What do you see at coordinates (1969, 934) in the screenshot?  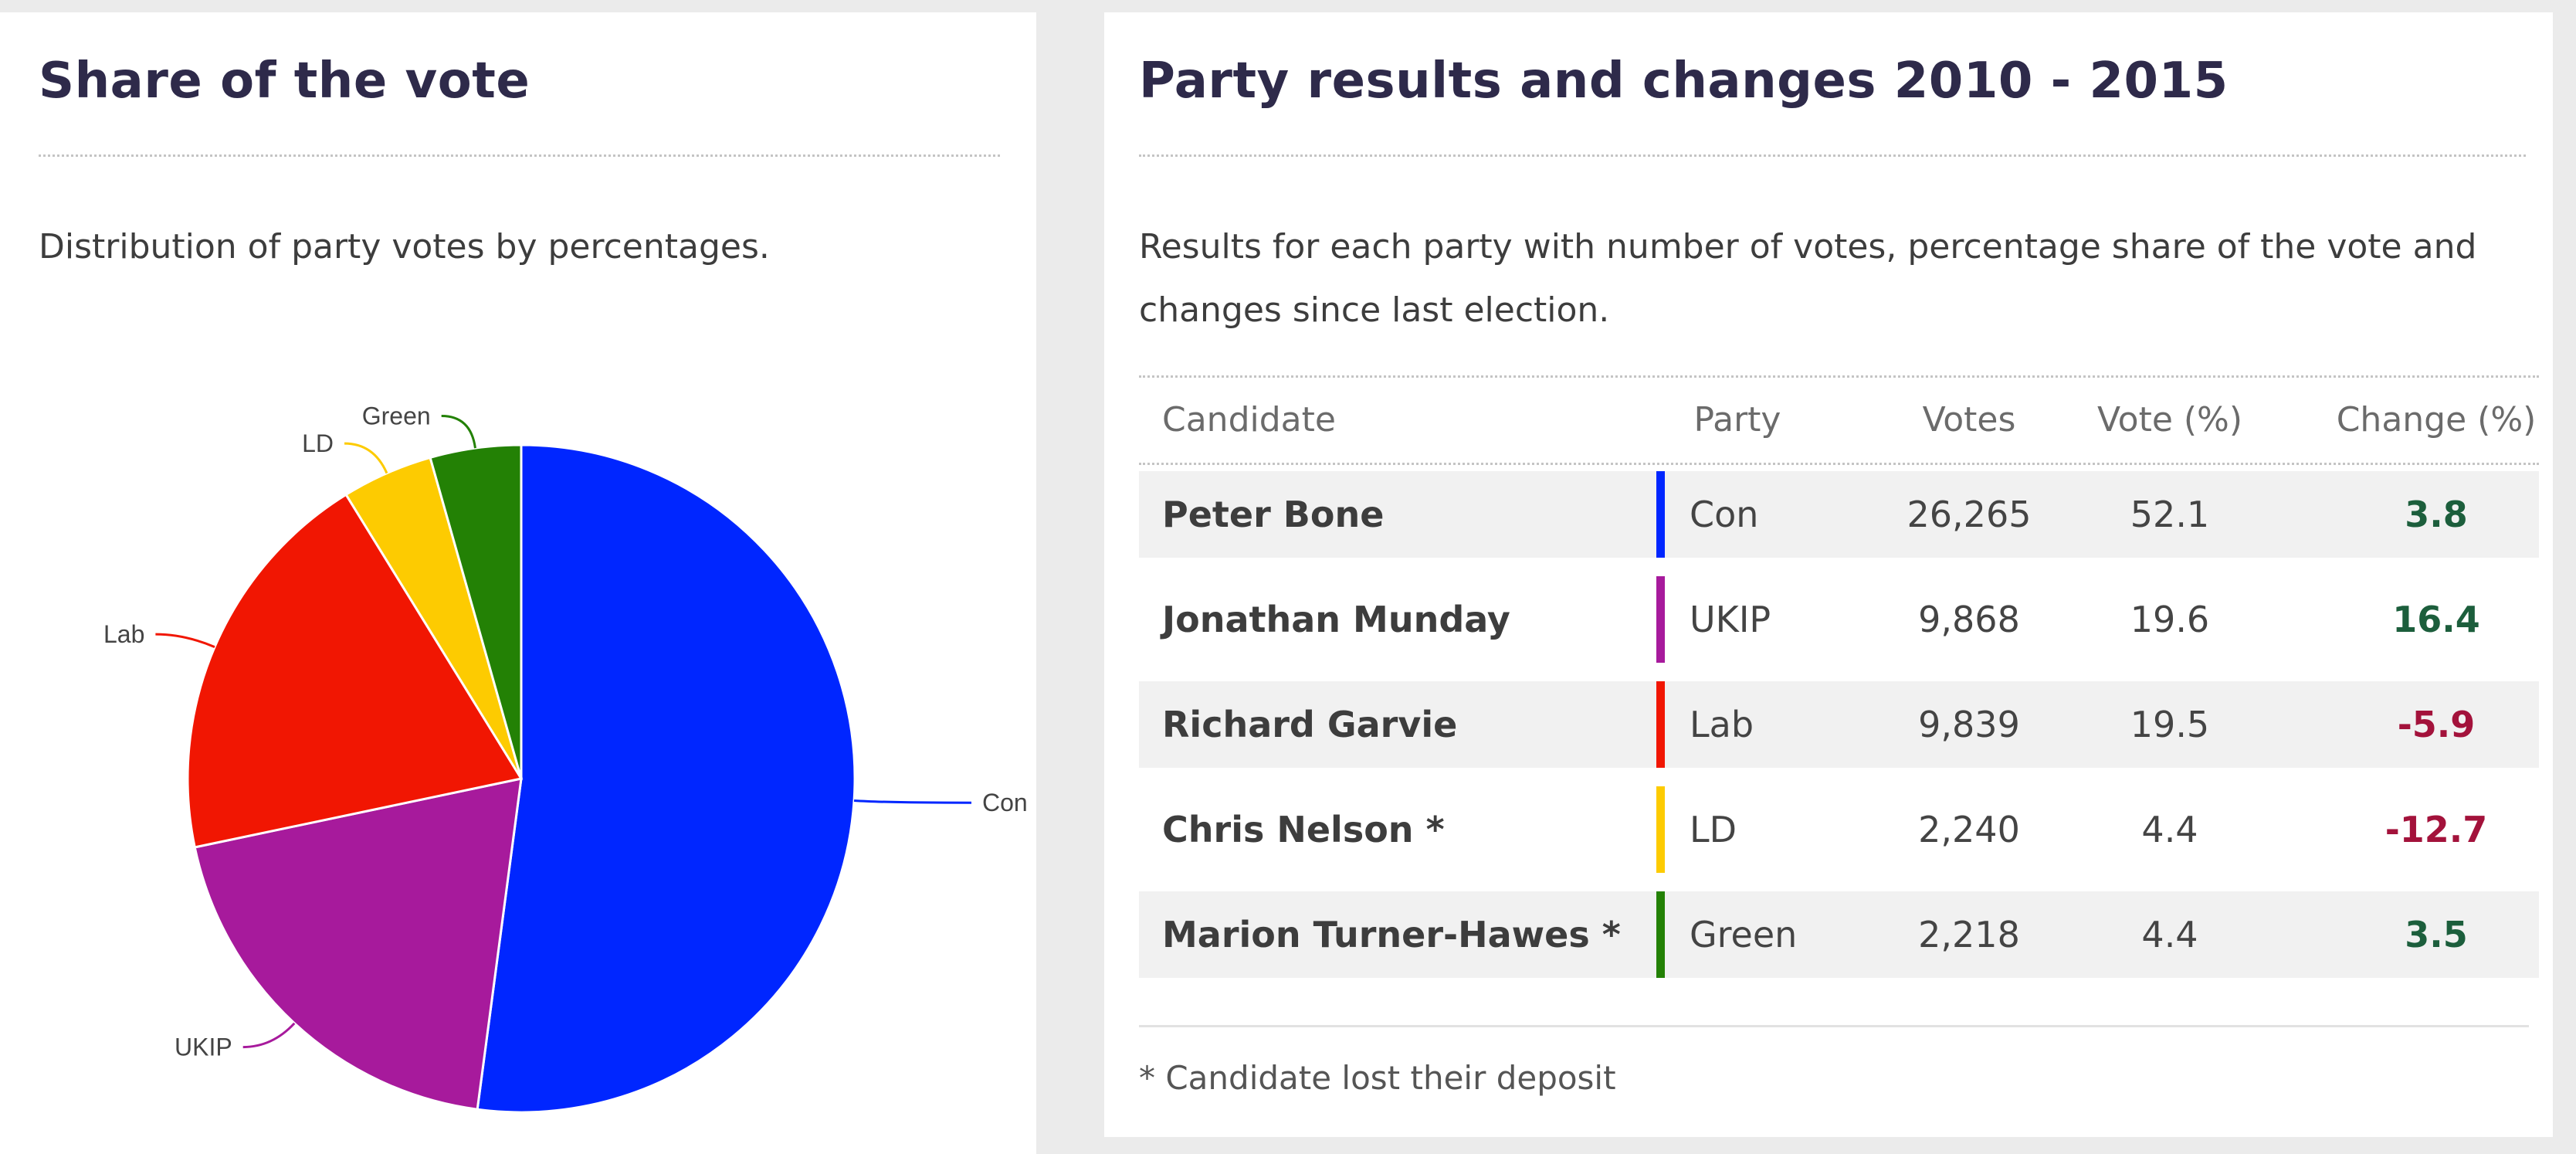 I see `vote-count: 2,218` at bounding box center [1969, 934].